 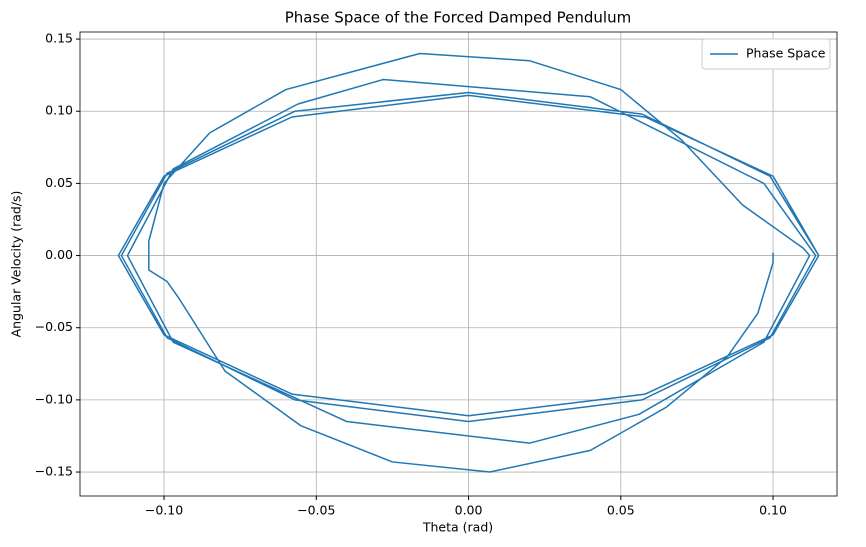 I want to click on x-tick-label: 0.10, so click(x=773, y=510).